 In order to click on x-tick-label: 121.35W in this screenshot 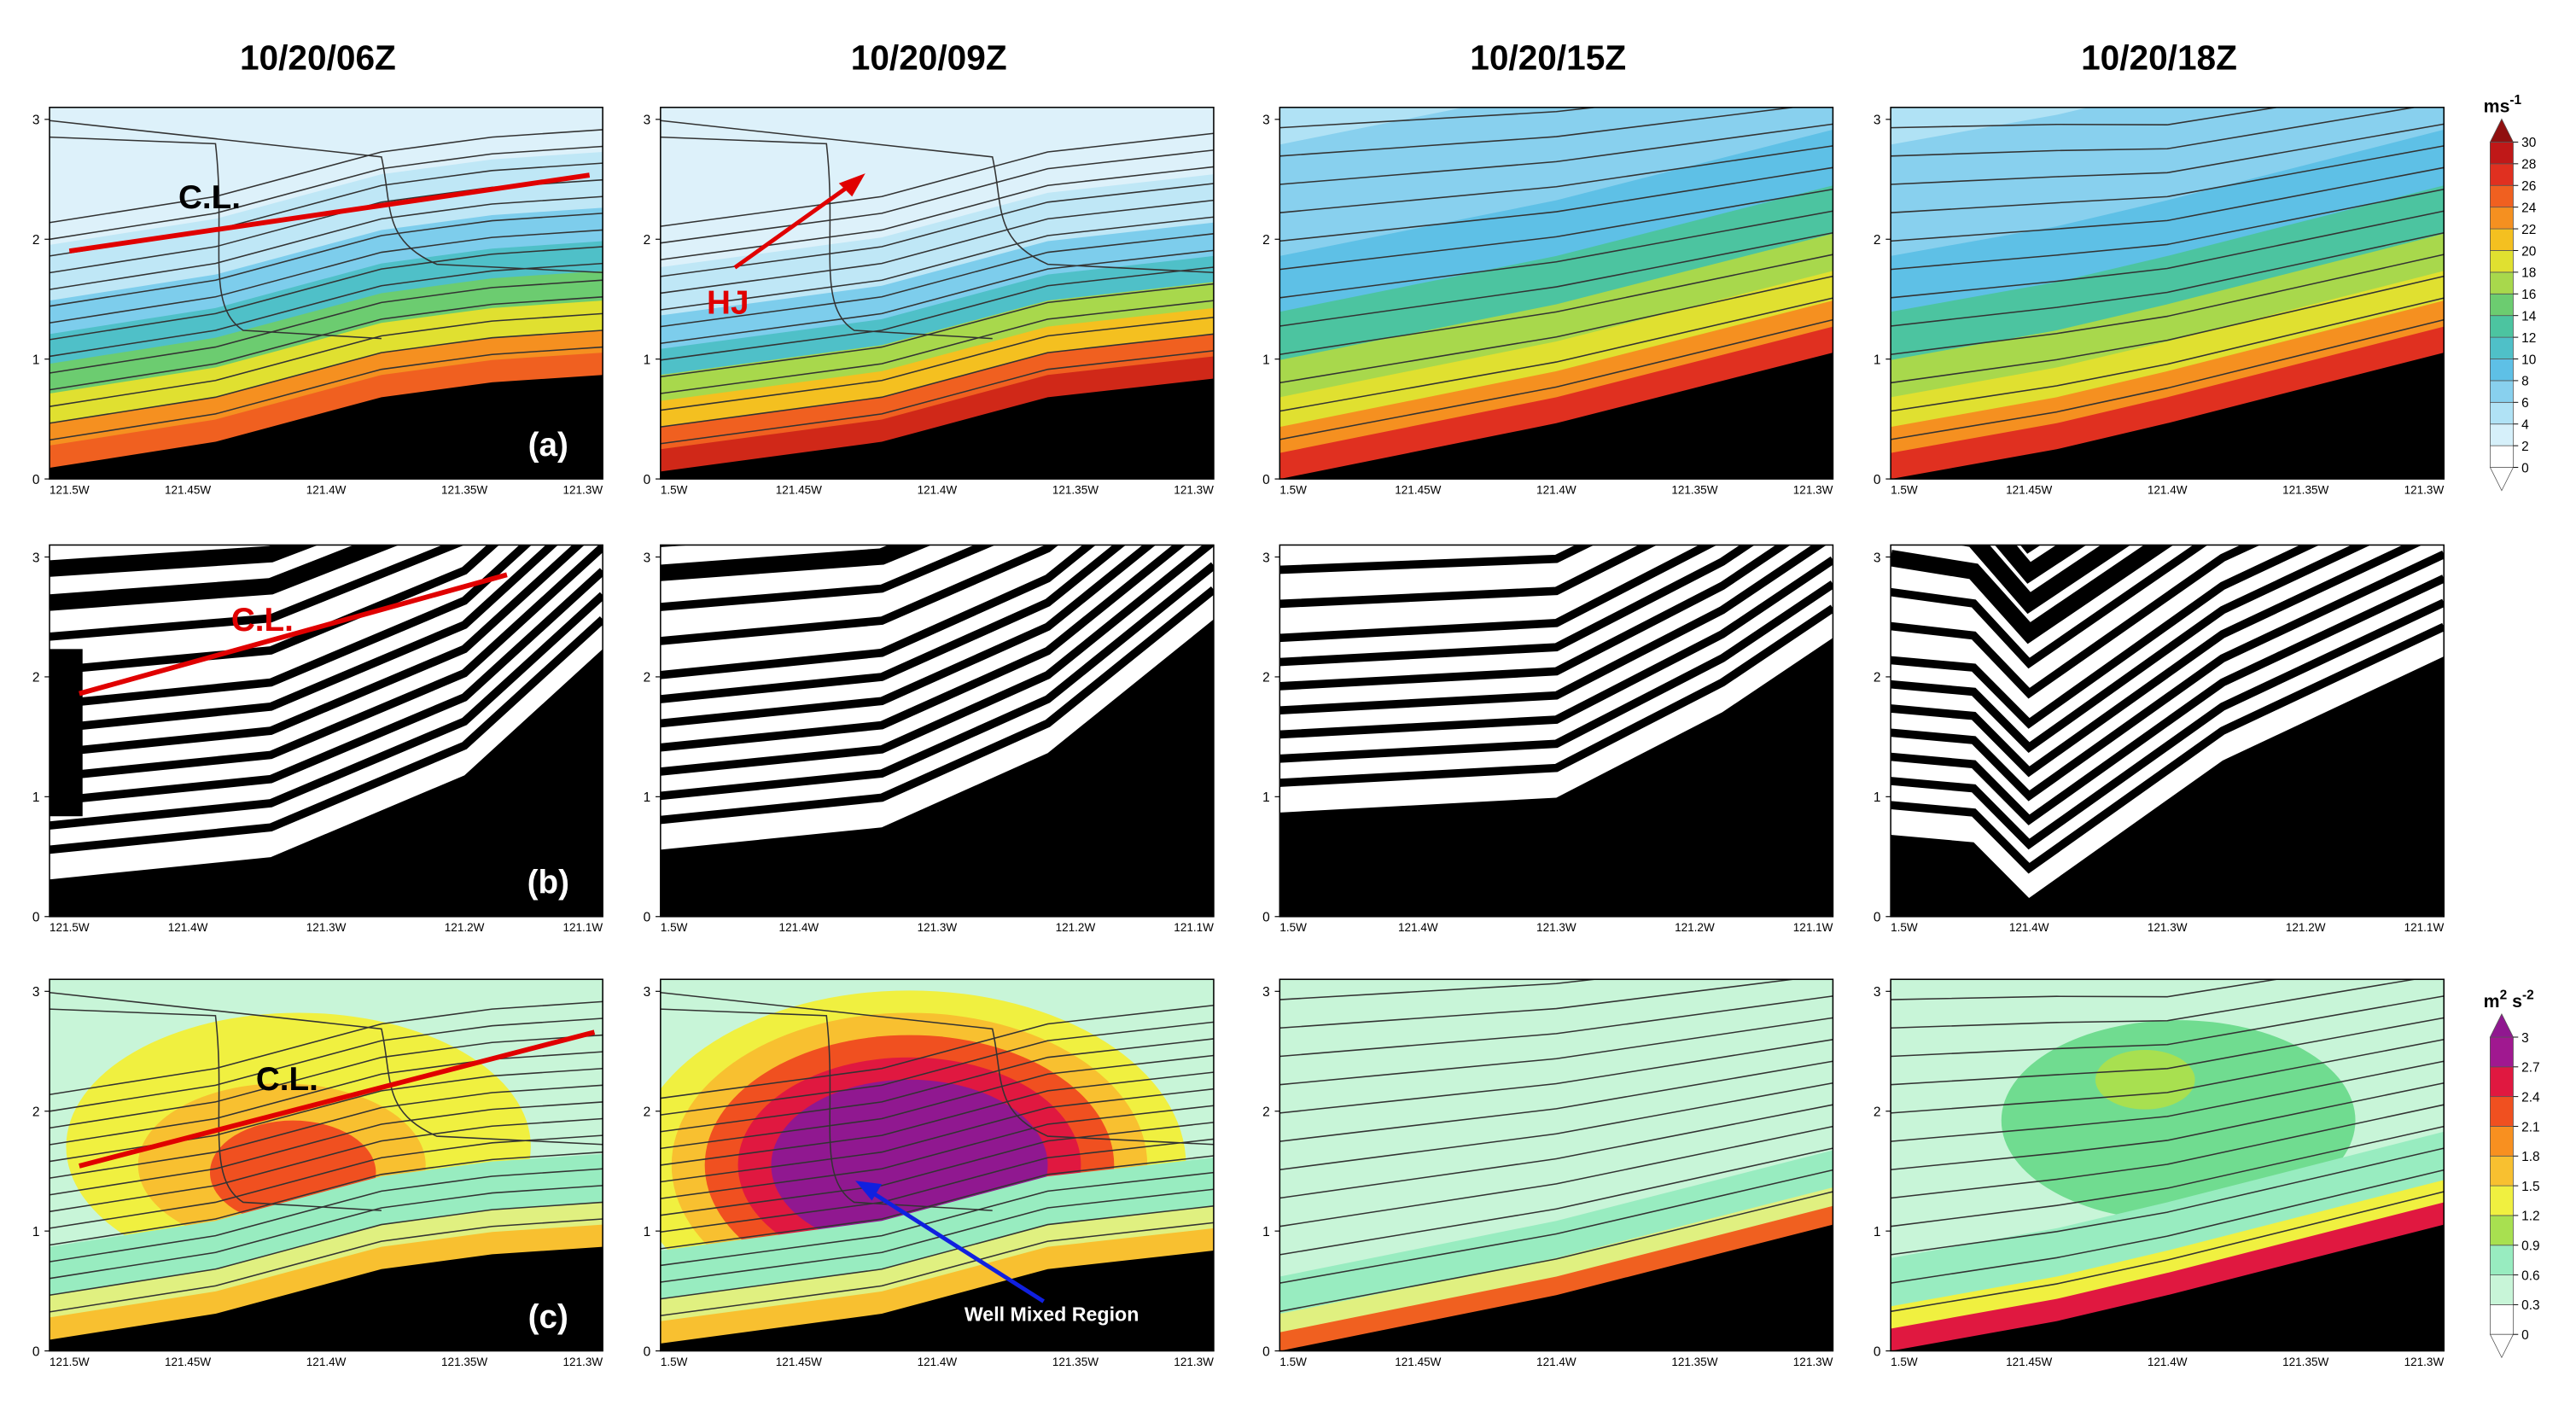, I will do `click(2305, 1362)`.